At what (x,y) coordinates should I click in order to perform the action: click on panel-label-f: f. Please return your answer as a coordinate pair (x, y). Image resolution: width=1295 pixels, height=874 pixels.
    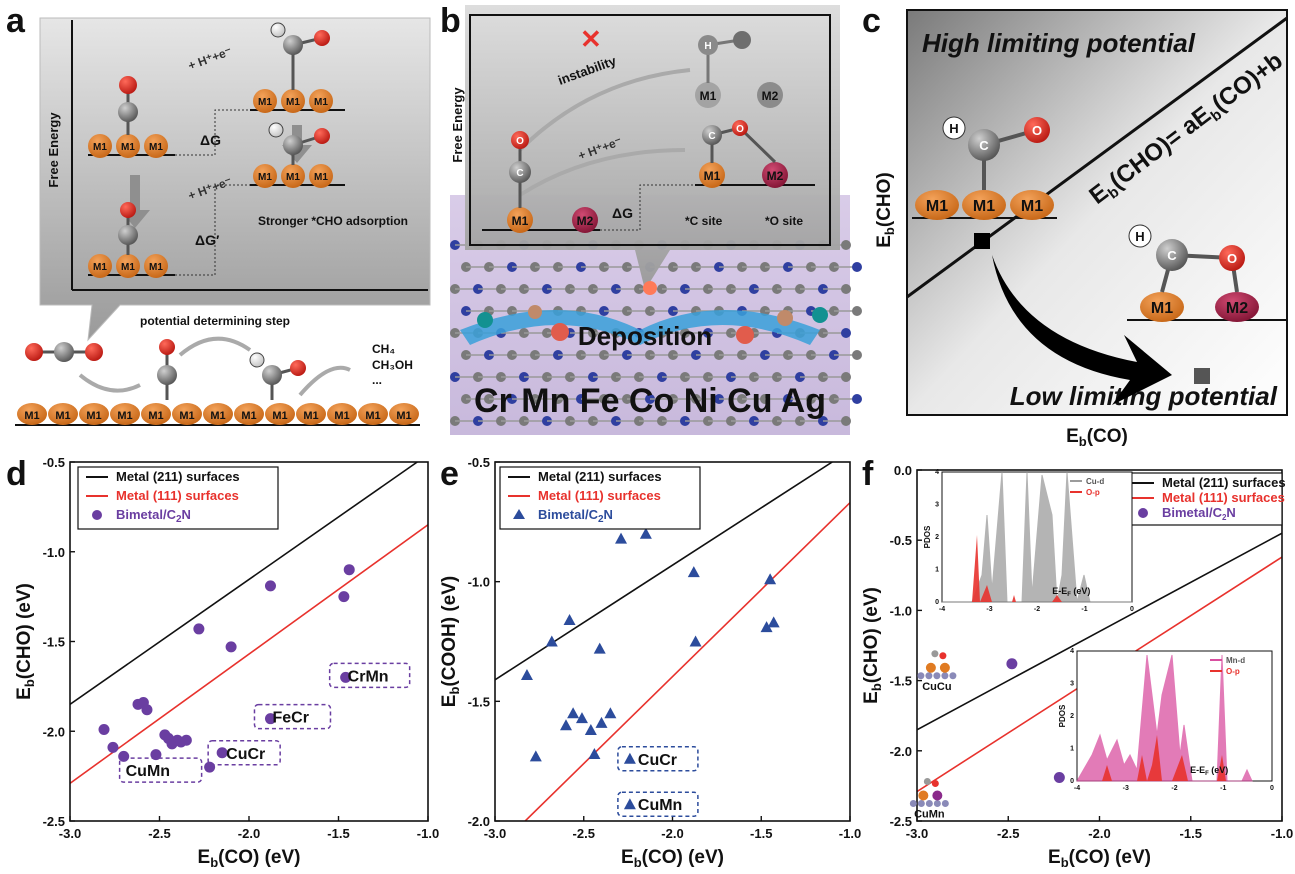
    Looking at the image, I should click on (868, 474).